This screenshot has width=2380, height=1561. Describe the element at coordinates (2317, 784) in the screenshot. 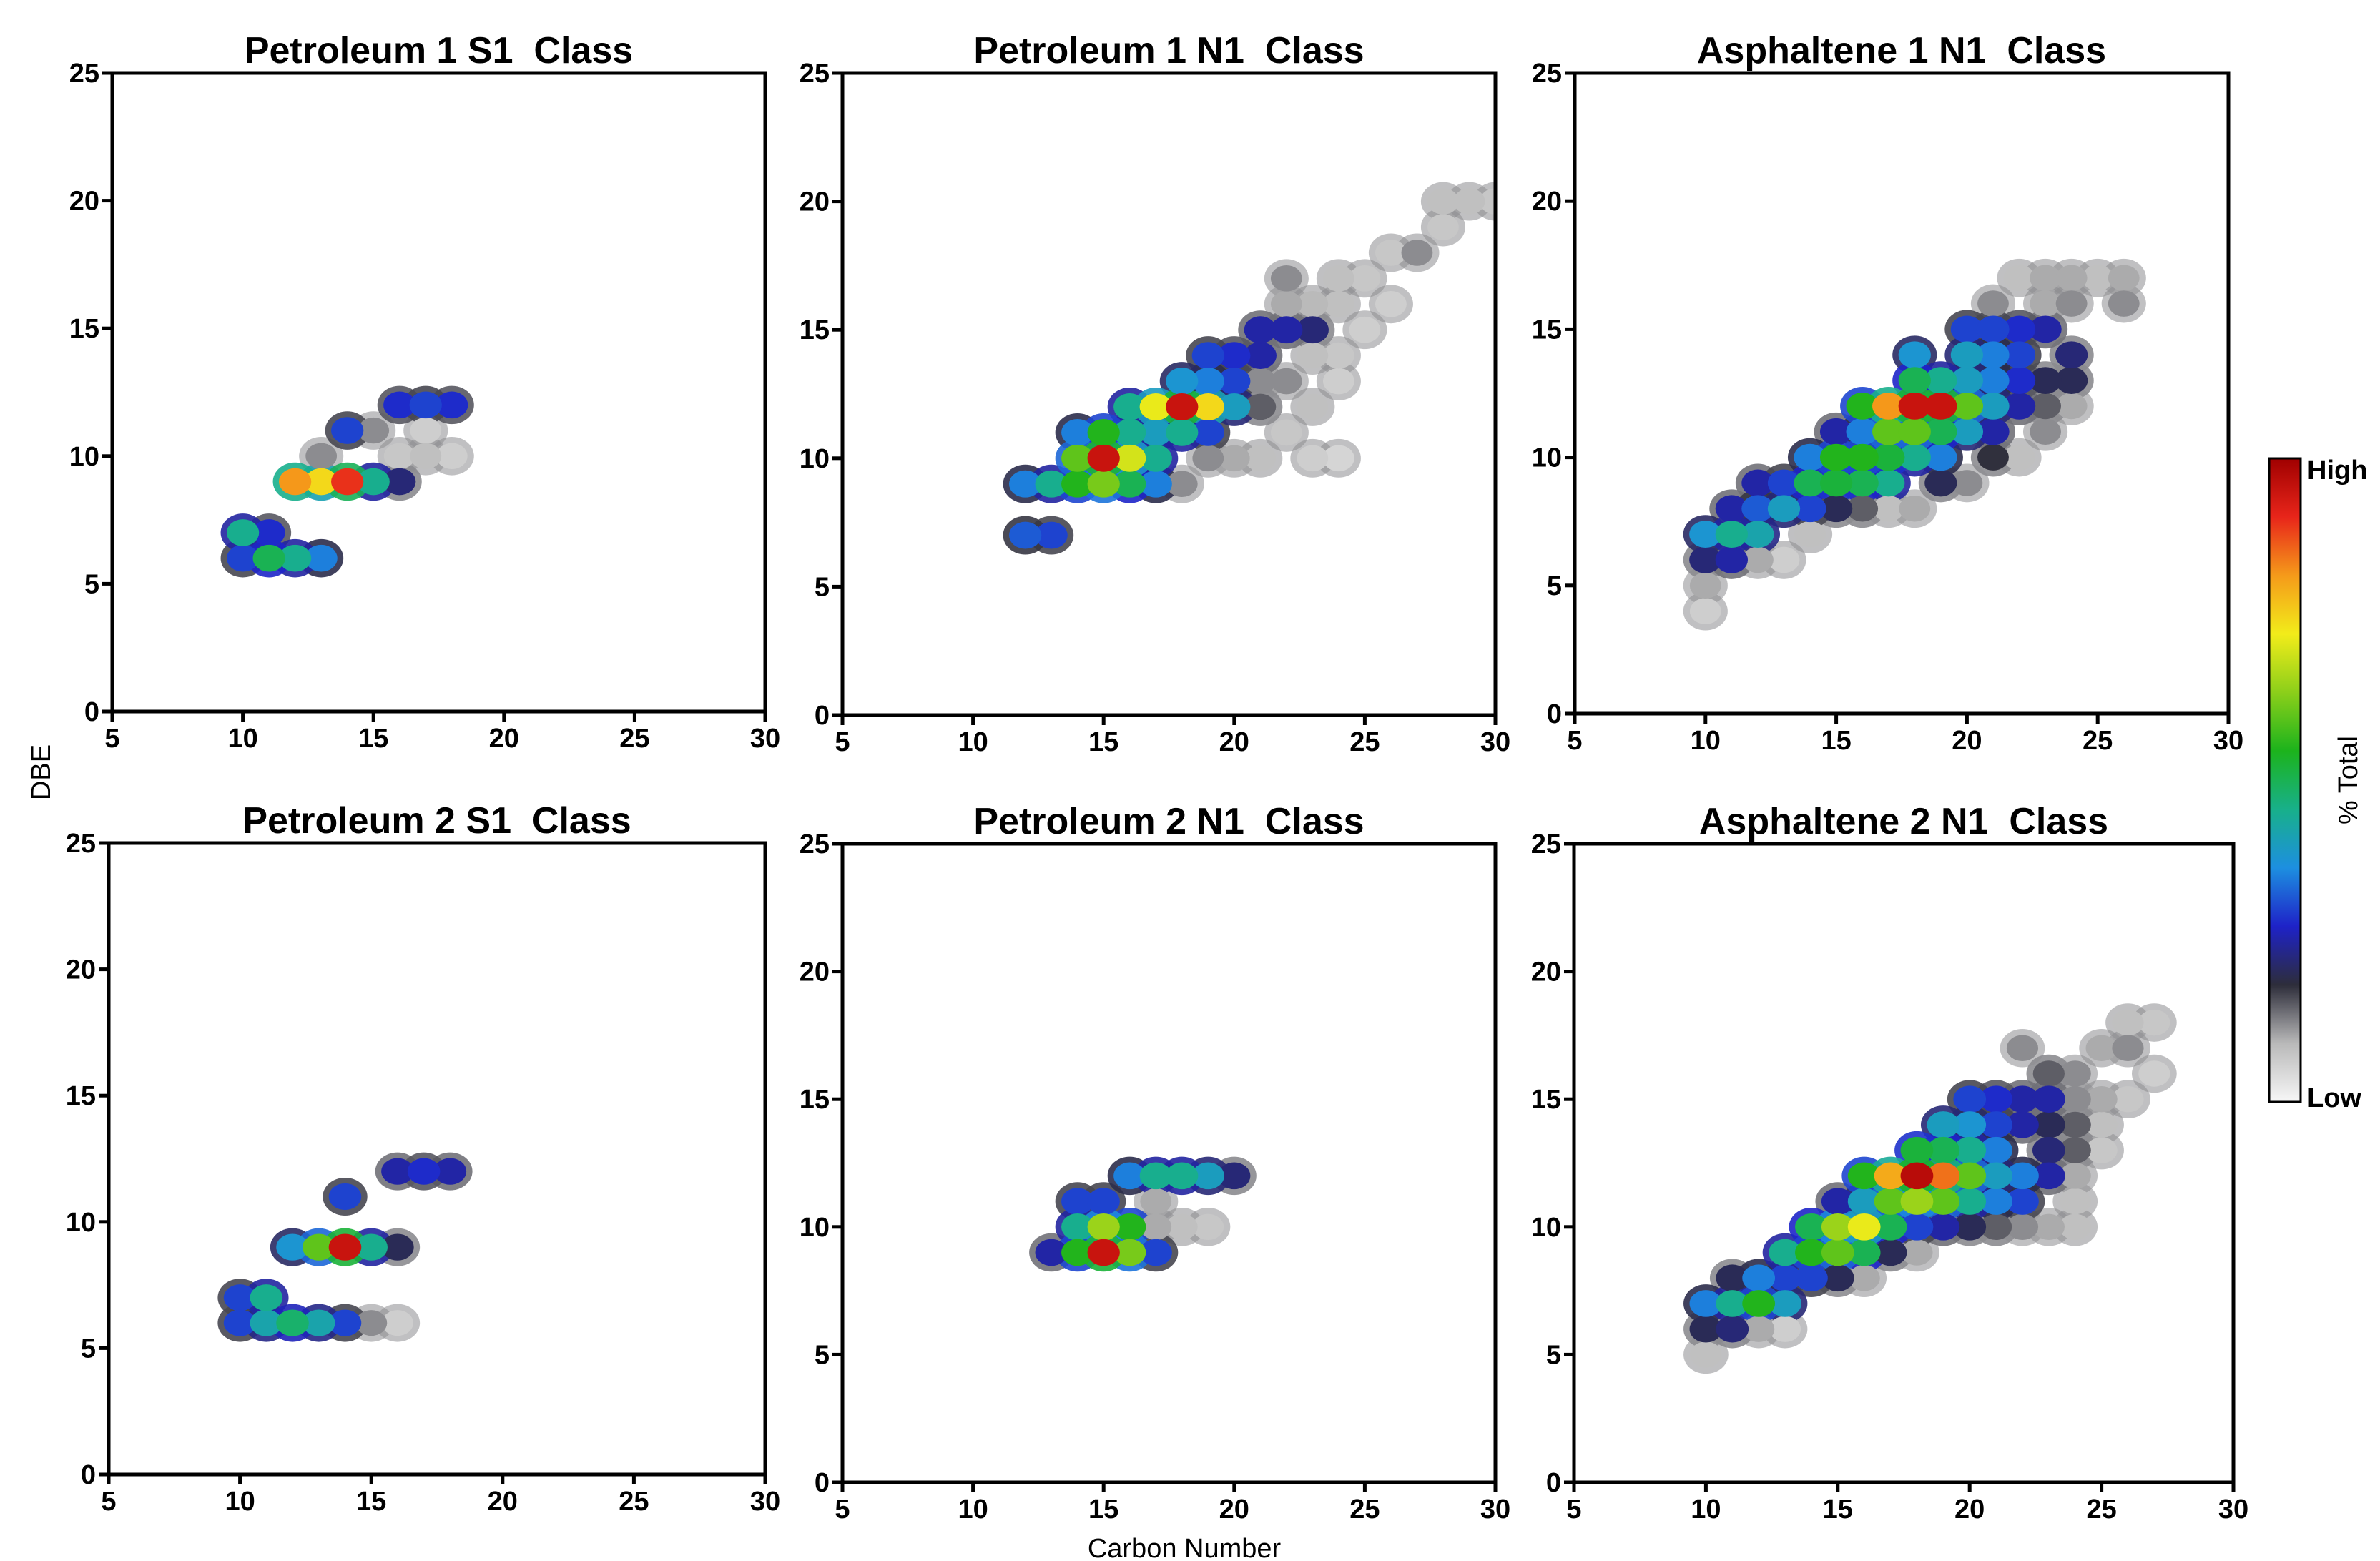

I see `colorbar: High Low % Total` at that location.